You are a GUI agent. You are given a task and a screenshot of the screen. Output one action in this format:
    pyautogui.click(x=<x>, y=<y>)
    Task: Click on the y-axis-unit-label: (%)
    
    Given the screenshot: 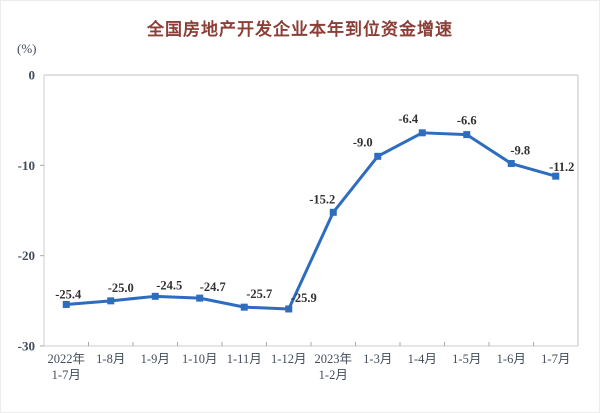 What is the action you would take?
    pyautogui.click(x=27, y=48)
    